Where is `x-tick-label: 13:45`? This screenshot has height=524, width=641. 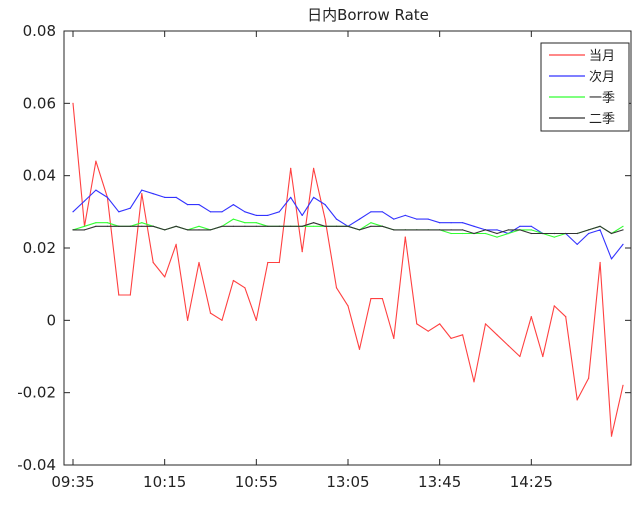
x-tick-label: 13:45 is located at coordinates (439, 482).